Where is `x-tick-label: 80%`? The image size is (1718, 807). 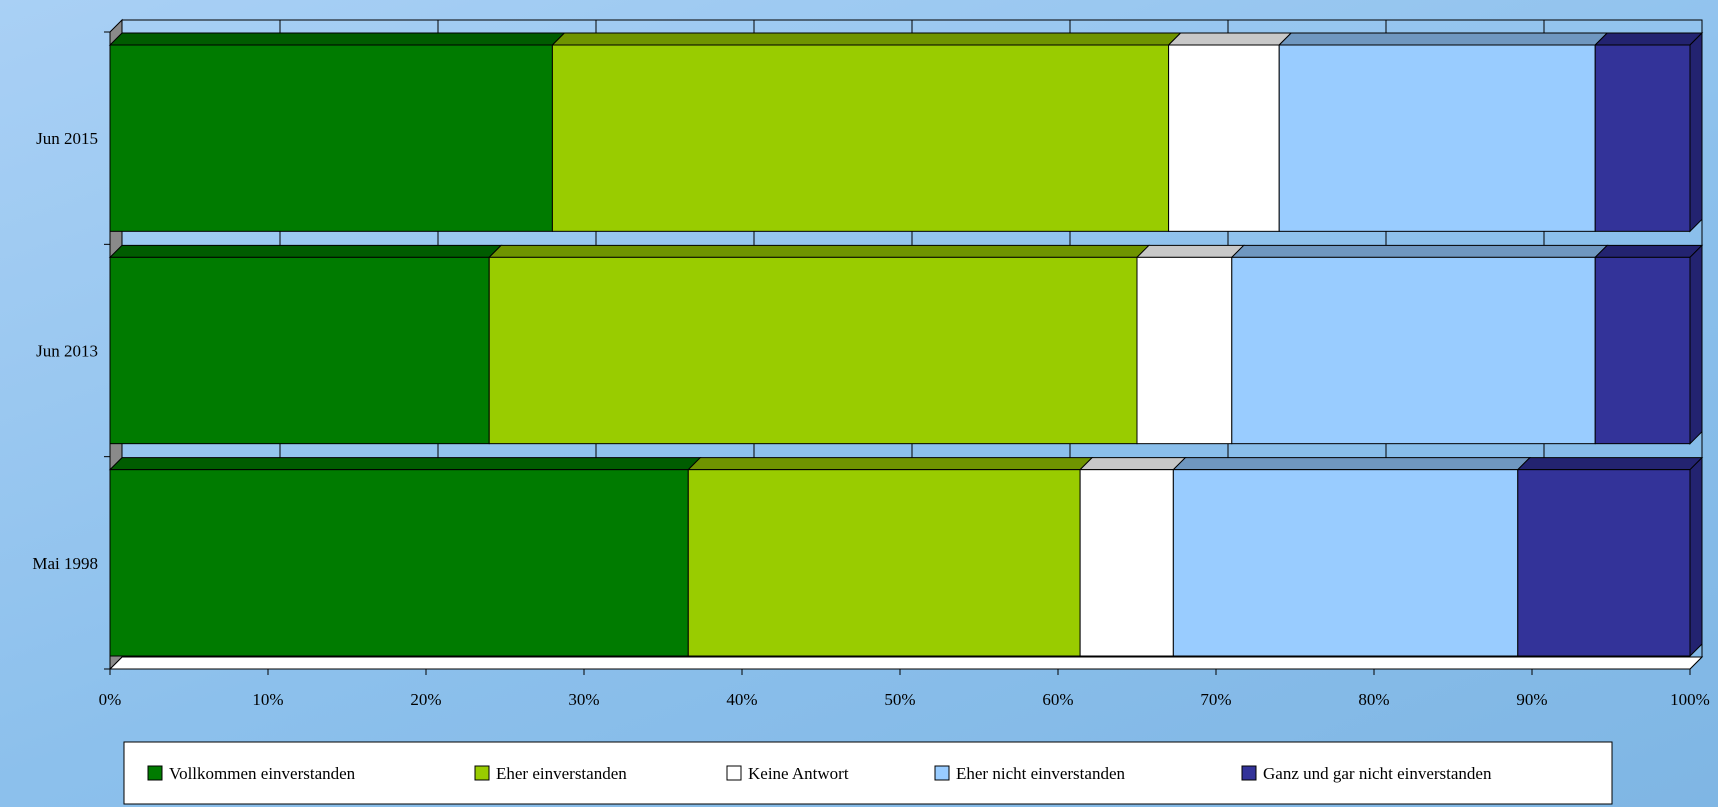 x-tick-label: 80% is located at coordinates (1373, 699).